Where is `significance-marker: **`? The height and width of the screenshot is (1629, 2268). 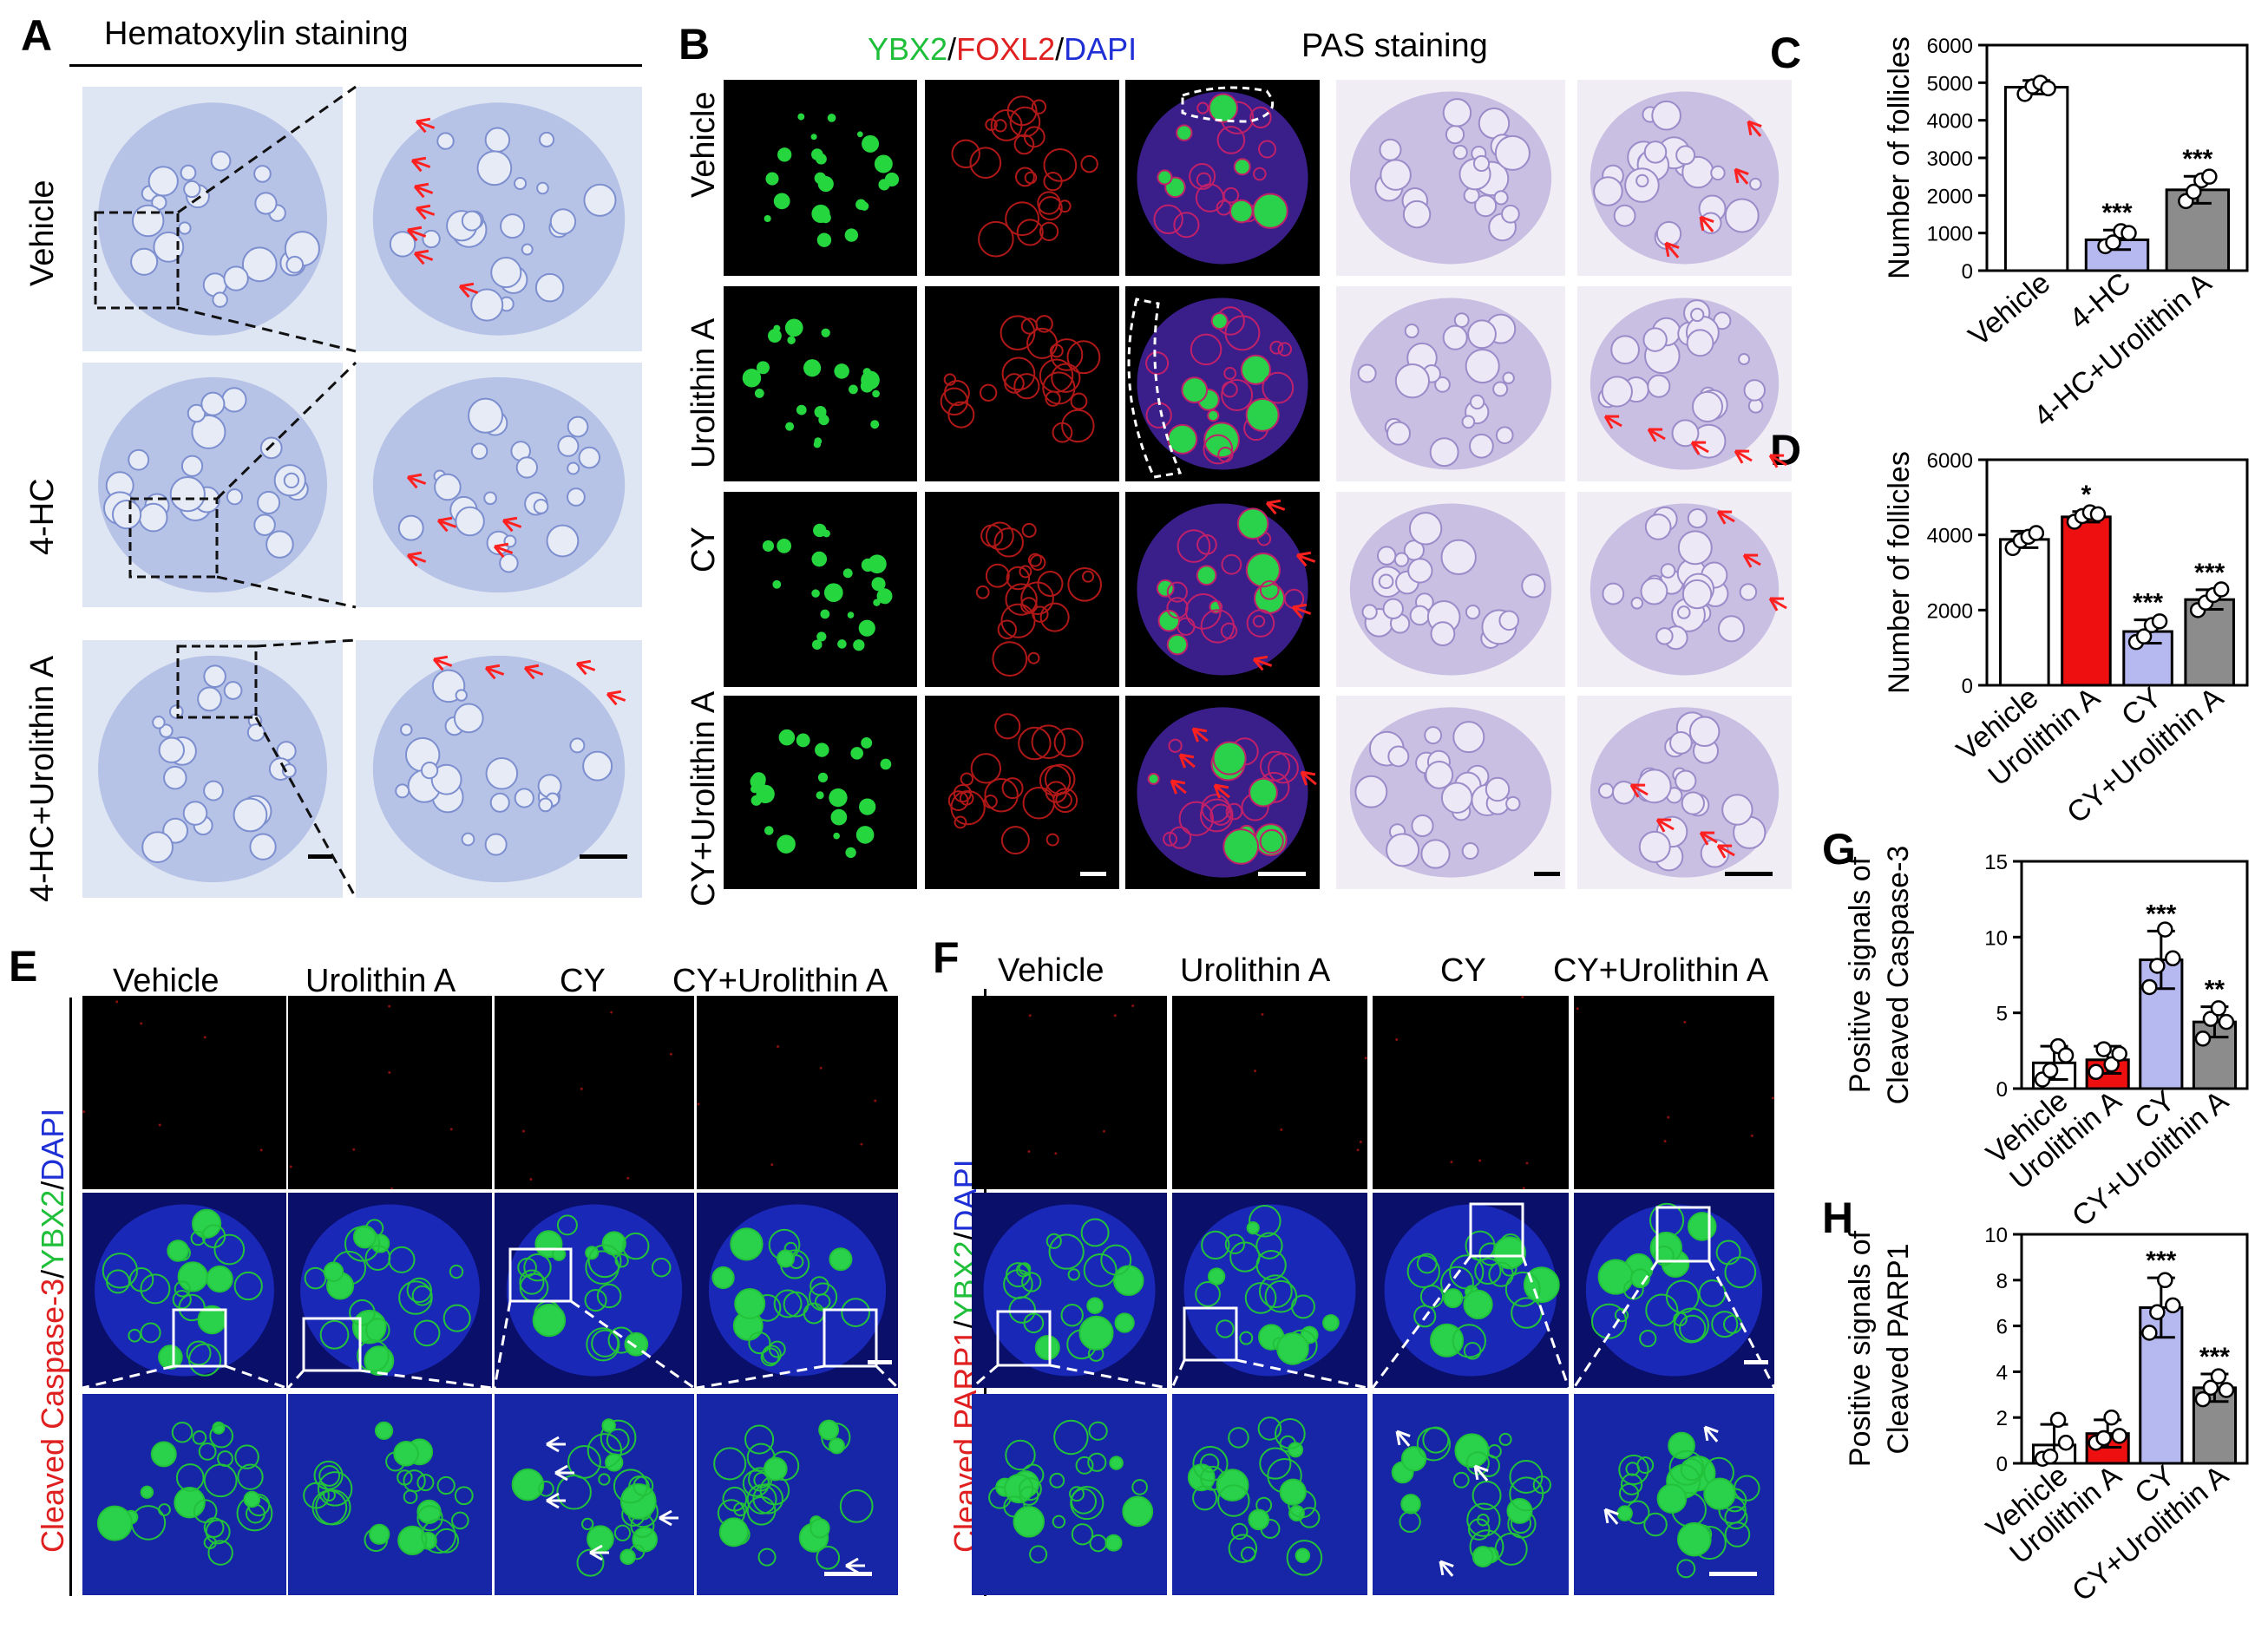
significance-marker: ** is located at coordinates (2215, 990).